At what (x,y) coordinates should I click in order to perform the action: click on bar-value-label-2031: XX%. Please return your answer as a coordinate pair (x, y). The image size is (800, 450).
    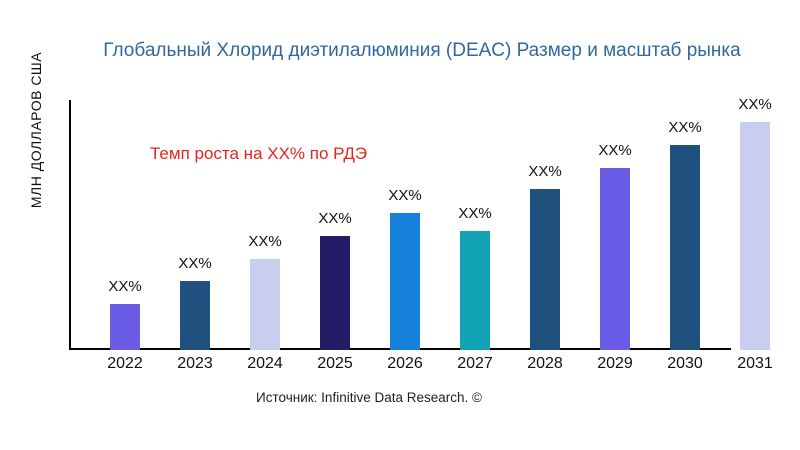
    Looking at the image, I should click on (755, 104).